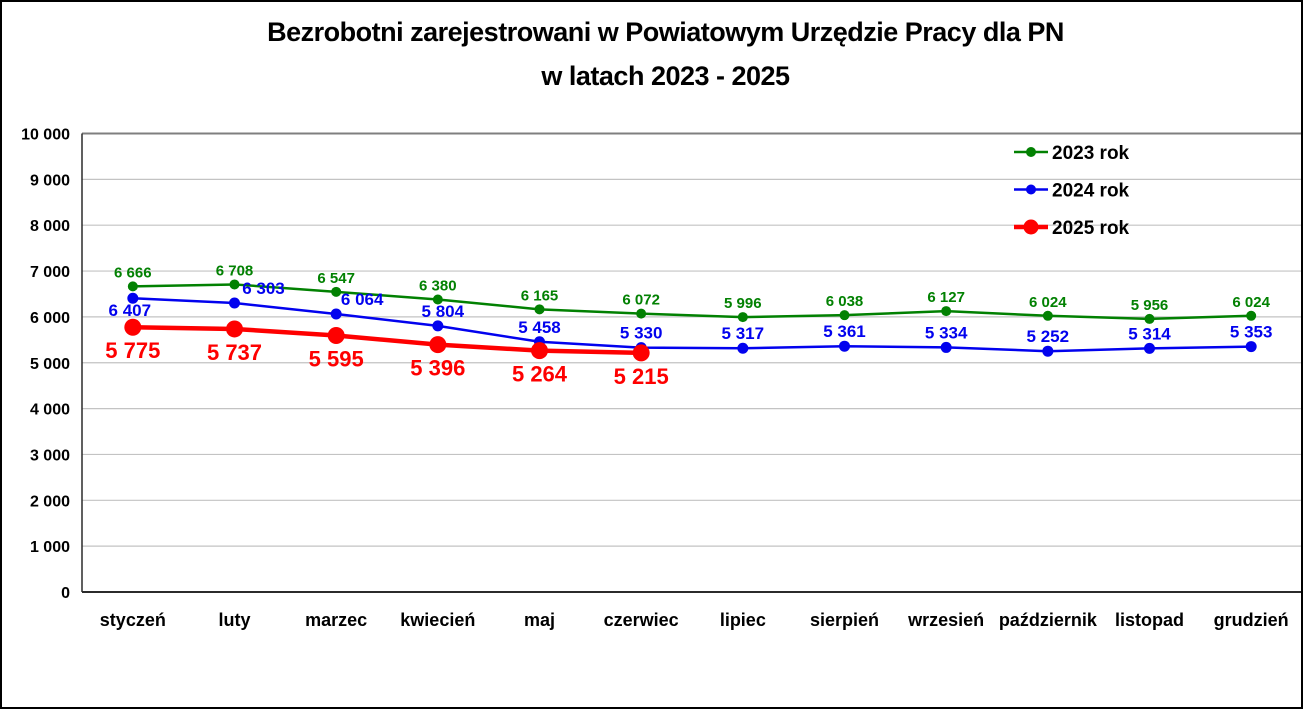 This screenshot has width=1303, height=709. What do you see at coordinates (362, 299) in the screenshot?
I see `data-label: 6 064` at bounding box center [362, 299].